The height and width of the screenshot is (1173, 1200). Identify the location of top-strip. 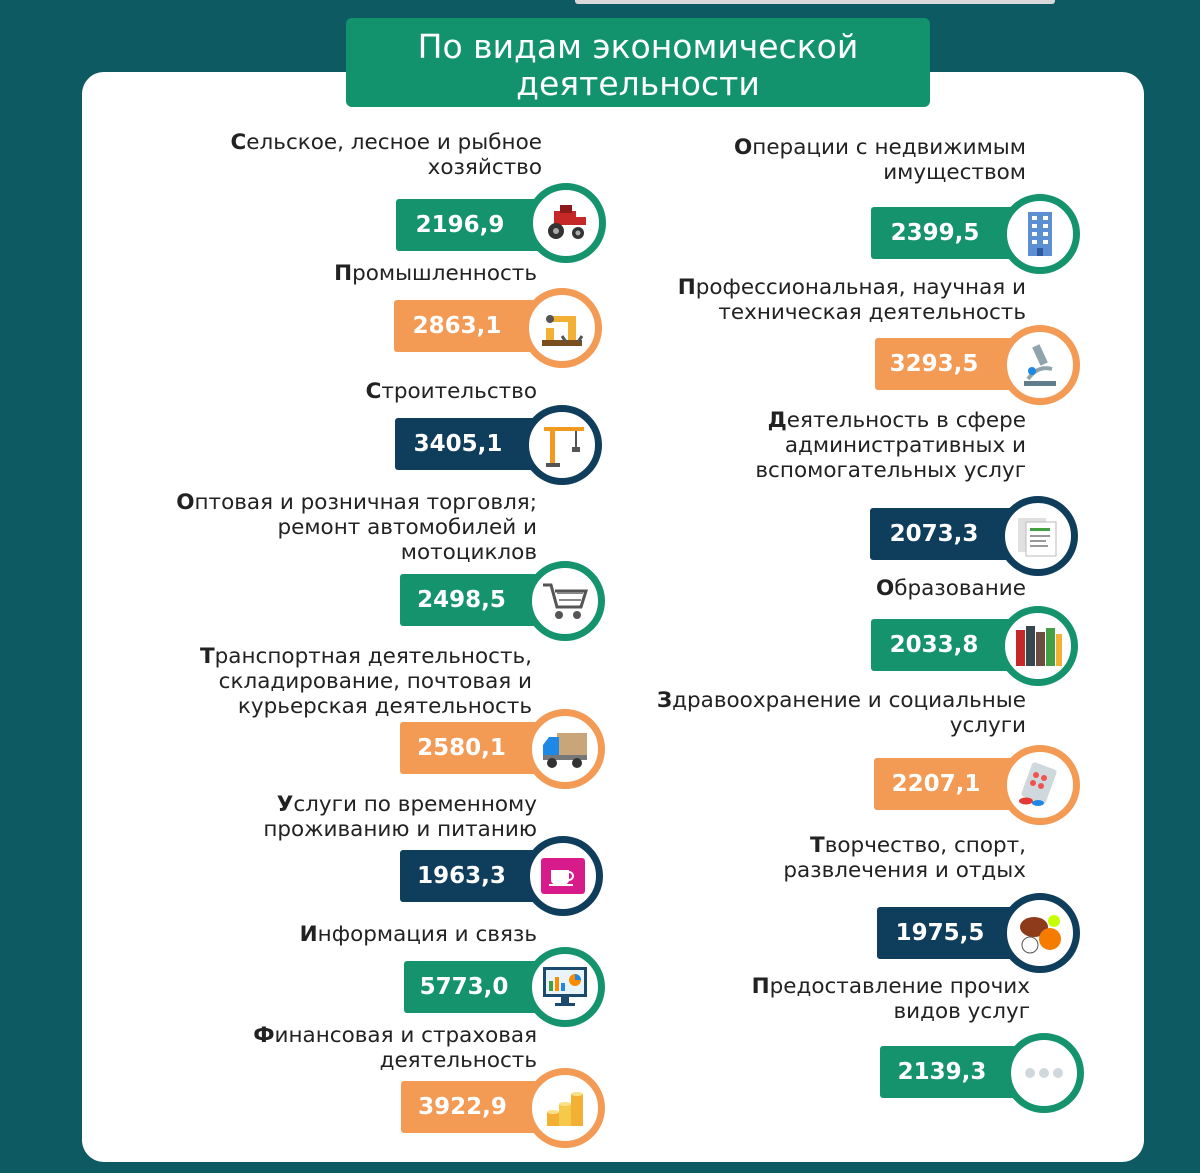
(815, 2).